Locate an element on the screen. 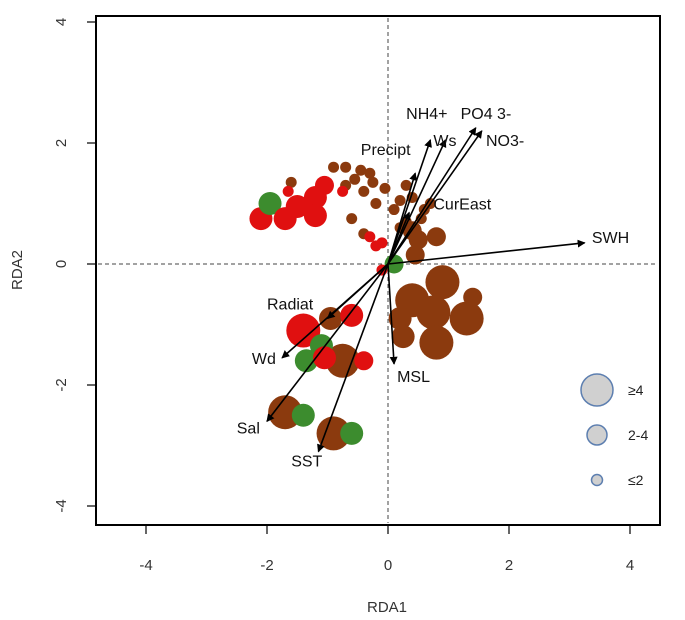 The width and height of the screenshot is (685, 620). vector-arrow-ws is located at coordinates (409, 202).